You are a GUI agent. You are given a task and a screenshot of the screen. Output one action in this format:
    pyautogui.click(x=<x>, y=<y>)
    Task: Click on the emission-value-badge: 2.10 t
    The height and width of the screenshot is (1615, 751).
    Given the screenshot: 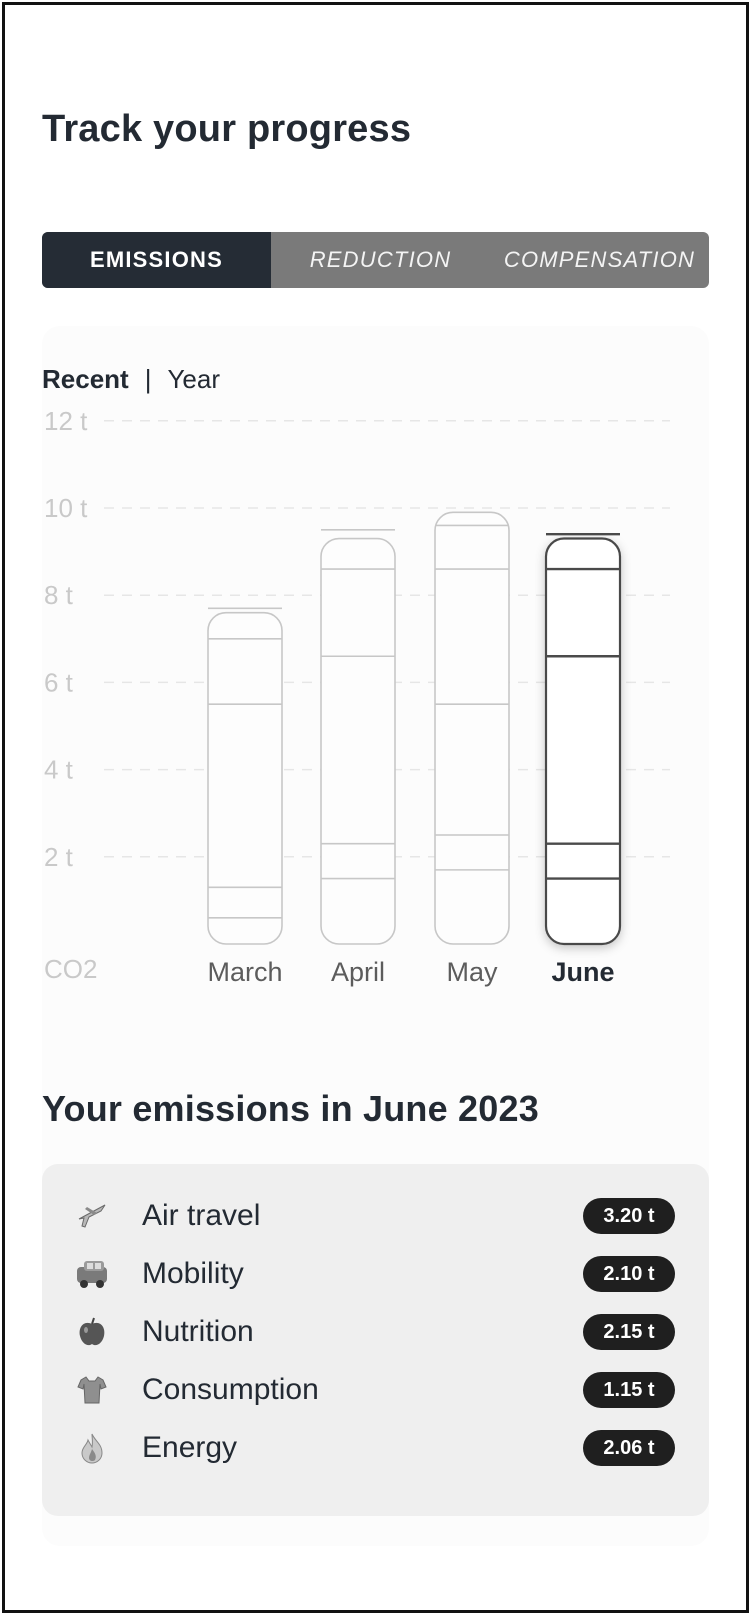 What is the action you would take?
    pyautogui.click(x=629, y=1274)
    